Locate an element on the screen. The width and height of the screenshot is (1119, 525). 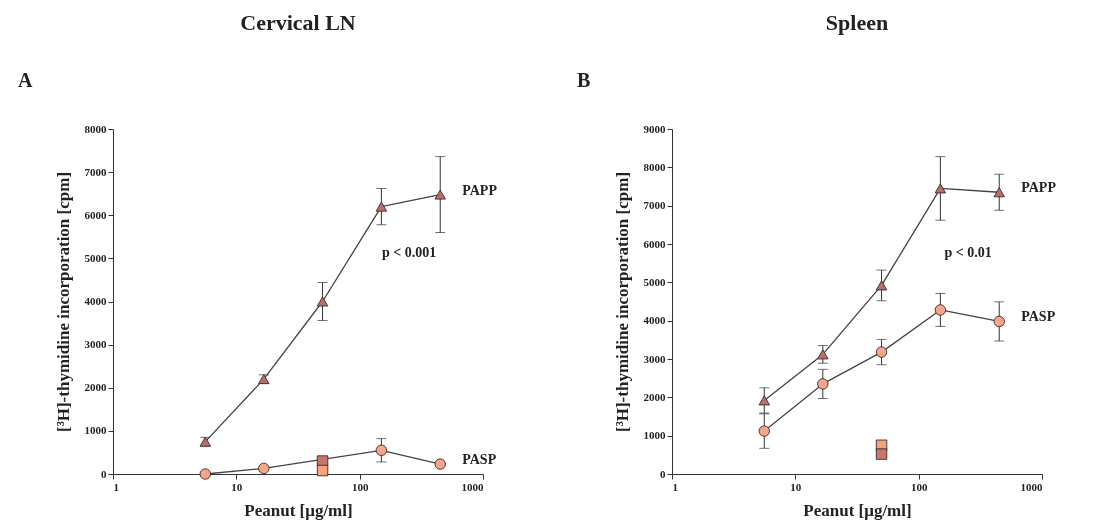
chart-title: Cervical LN is located at coordinates (298, 22).